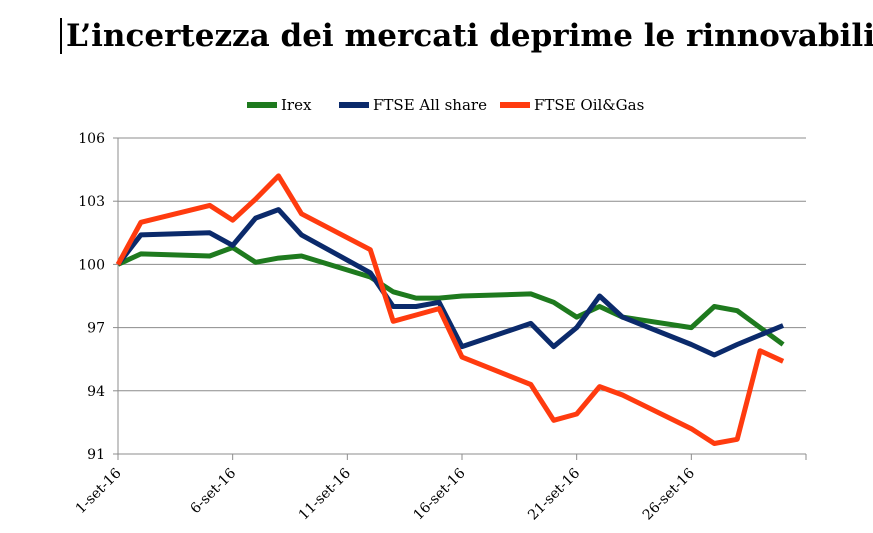 Image resolution: width=873 pixels, height=533 pixels. What do you see at coordinates (554, 494) in the screenshot?
I see `x-tick-label: 21-set-16` at bounding box center [554, 494].